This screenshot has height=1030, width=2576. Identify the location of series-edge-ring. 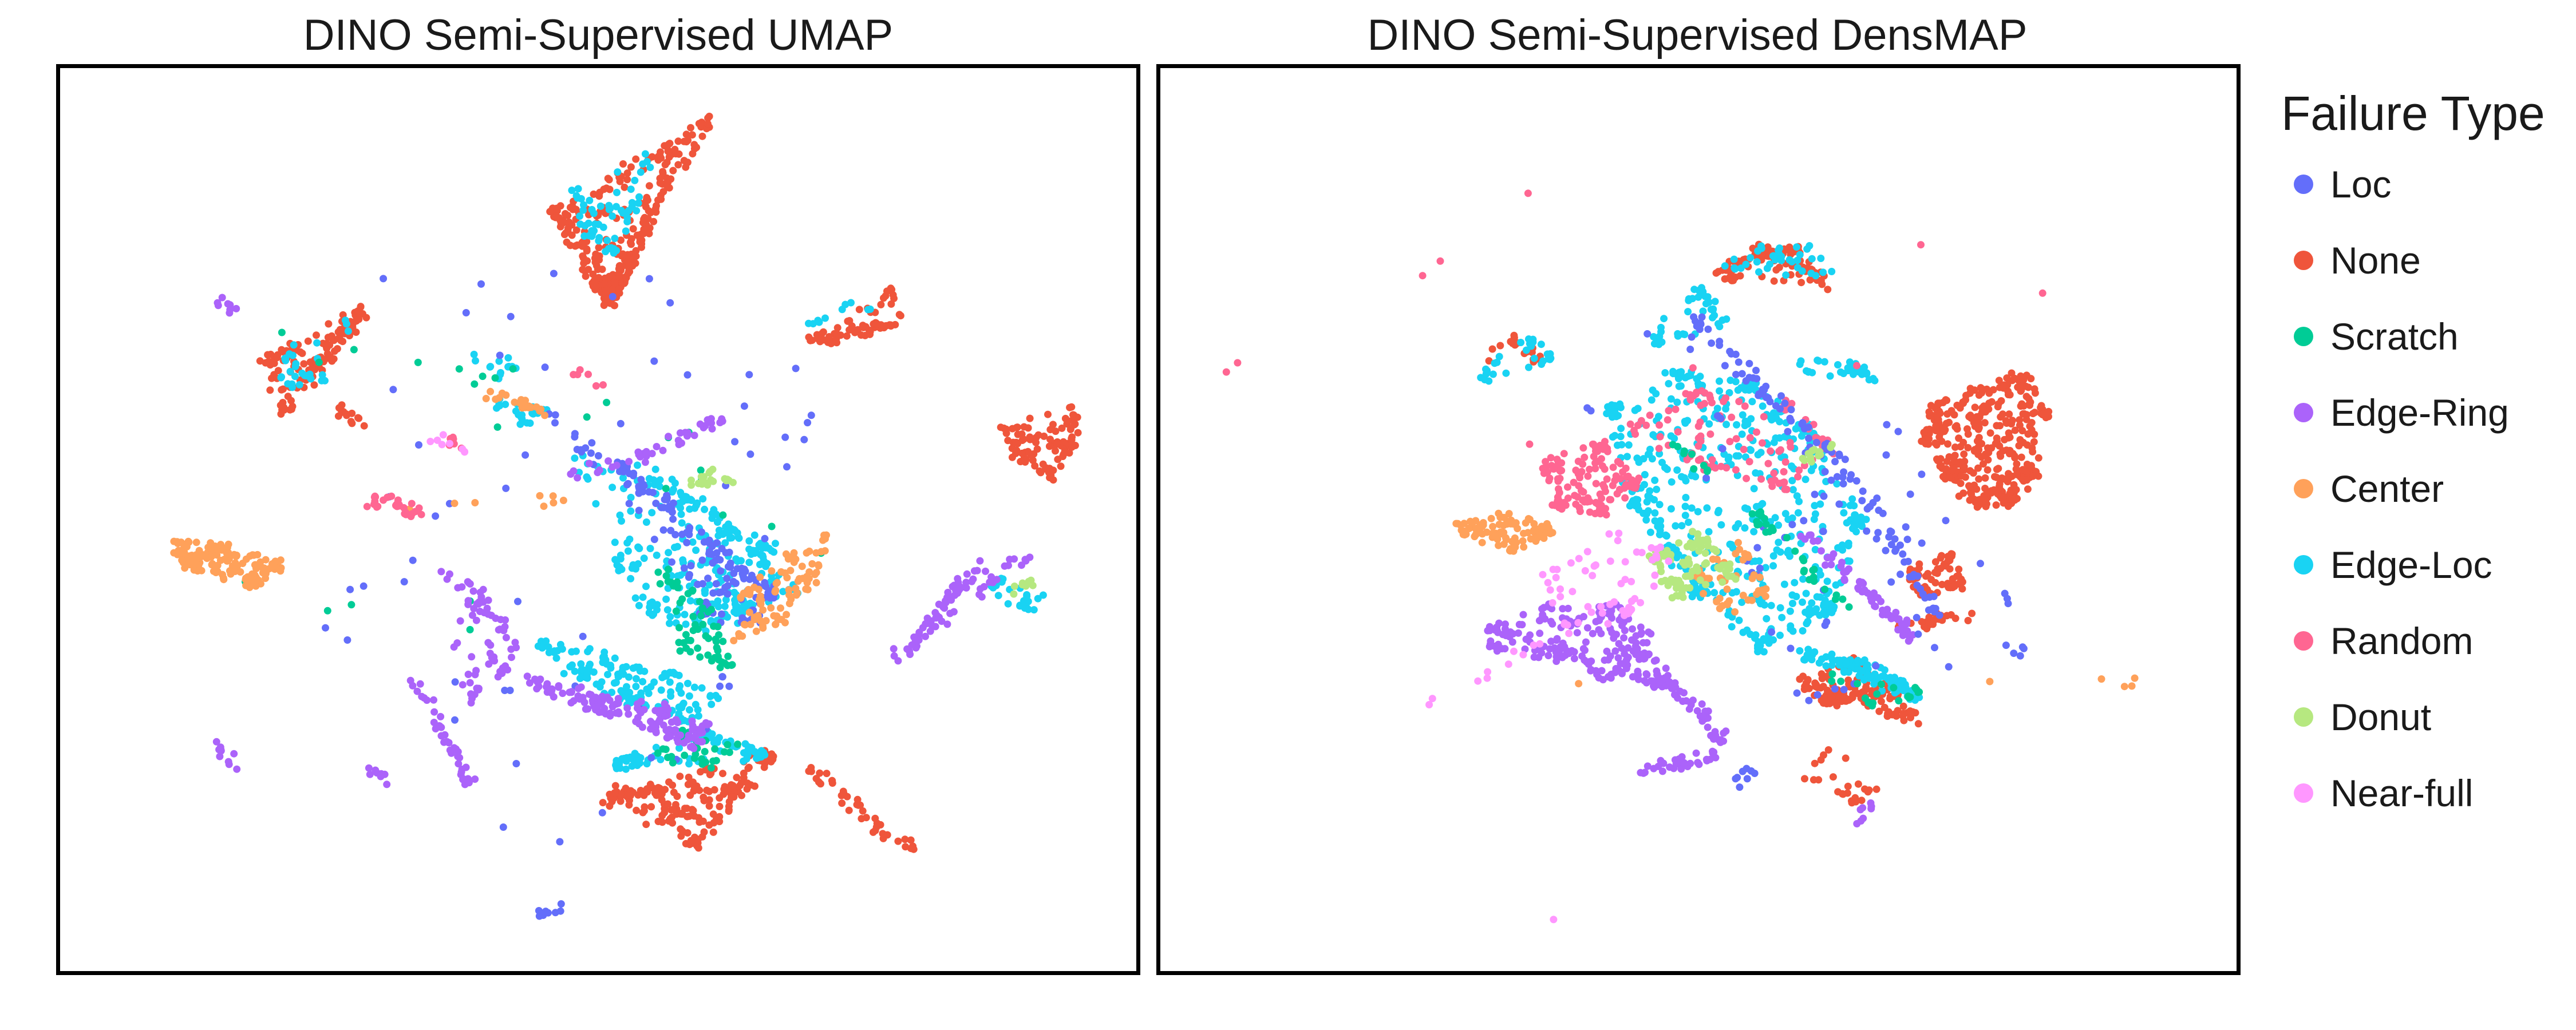
(1700, 679).